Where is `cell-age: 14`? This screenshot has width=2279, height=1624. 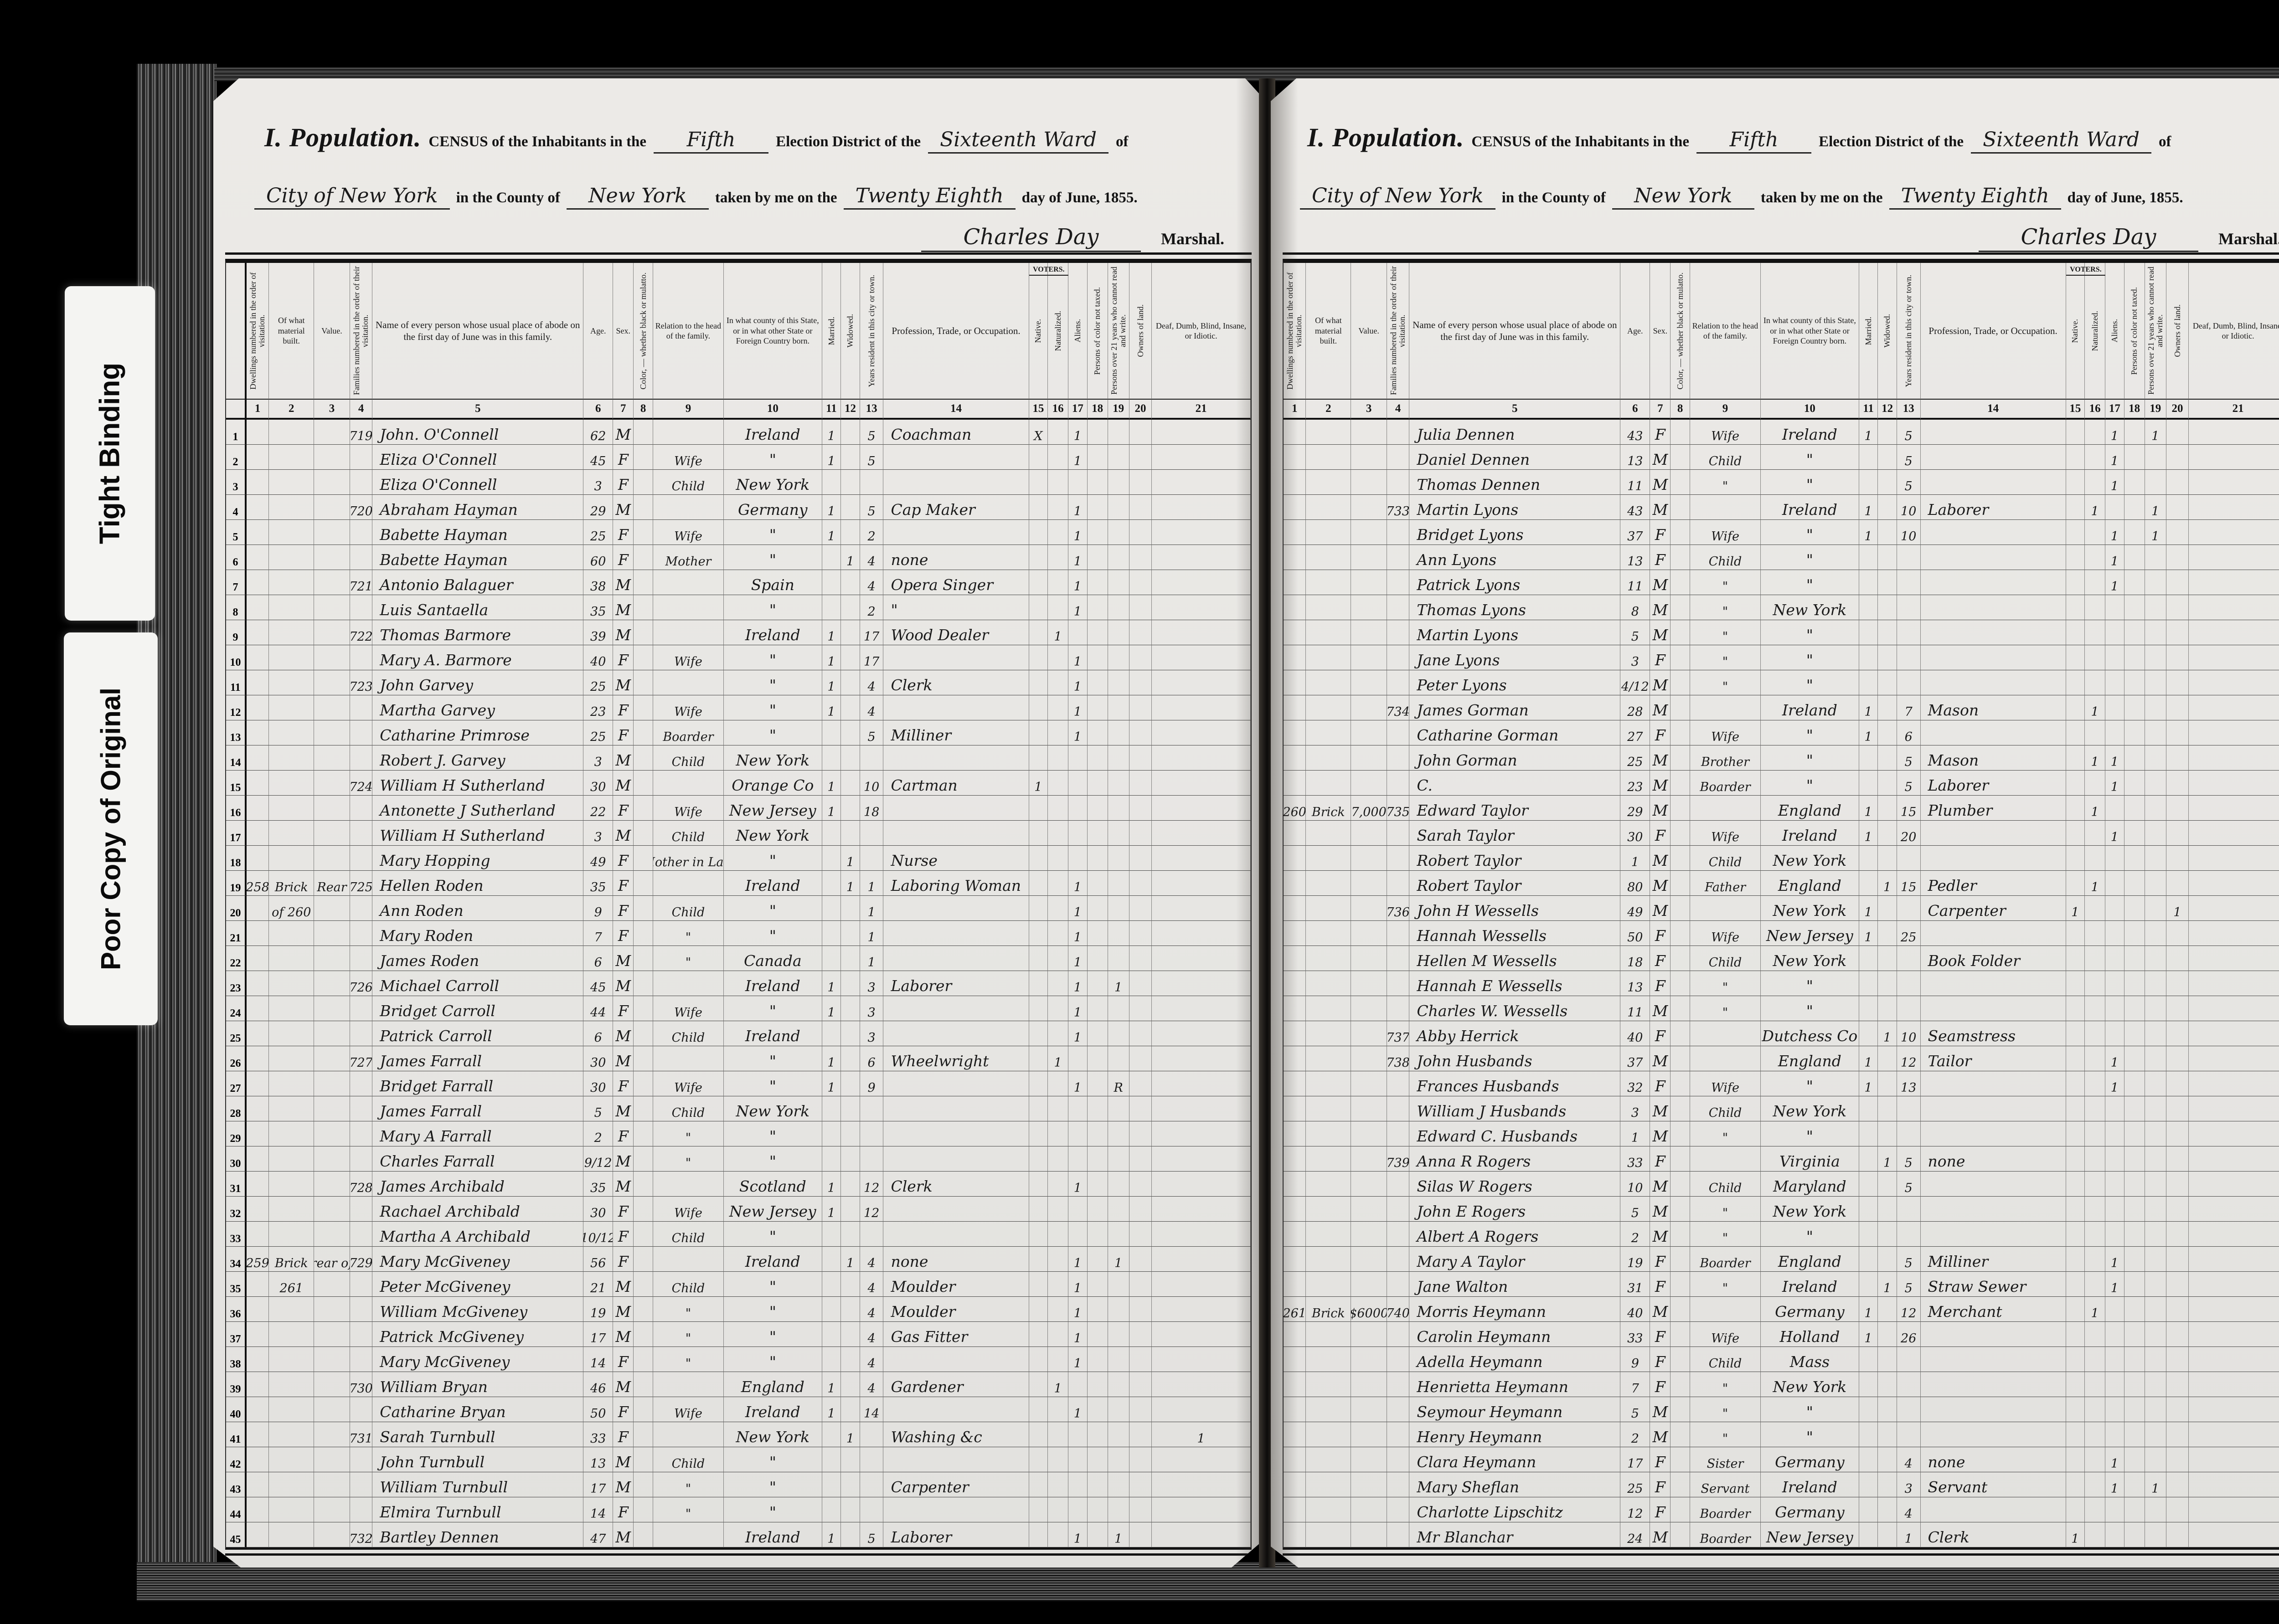
cell-age: 14 is located at coordinates (598, 1509).